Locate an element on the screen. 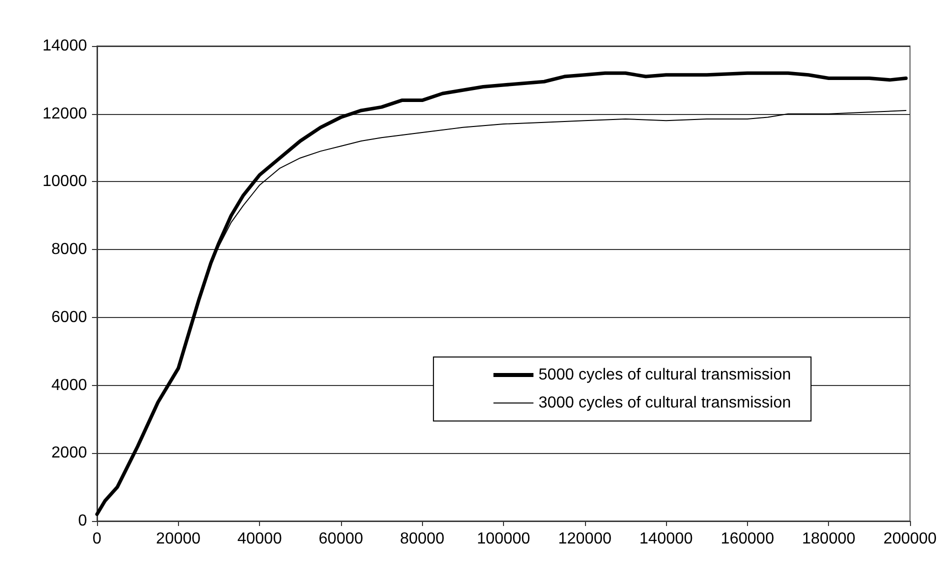  y-tick-label: 8000 is located at coordinates (69, 249).